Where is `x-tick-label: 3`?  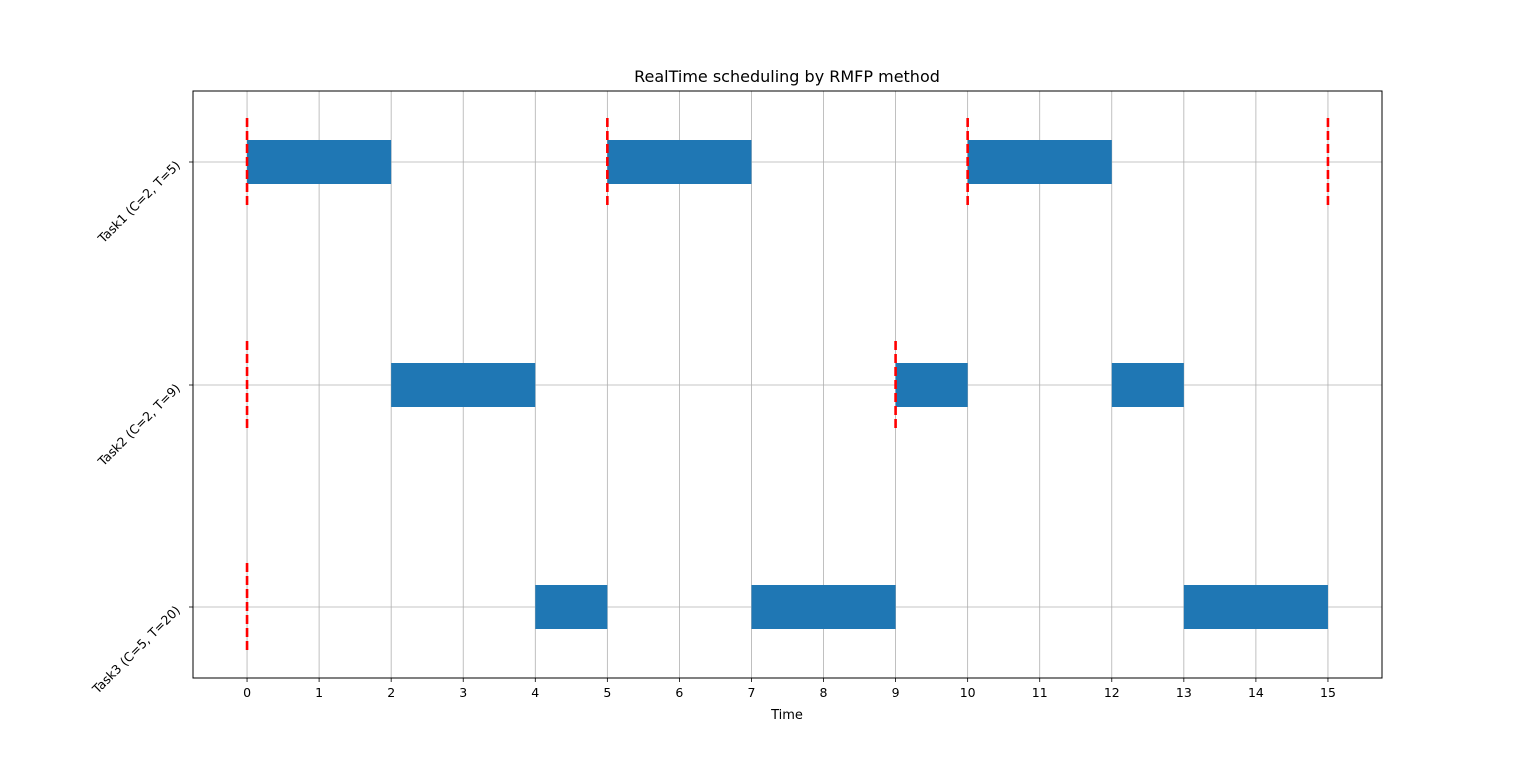 x-tick-label: 3 is located at coordinates (463, 692).